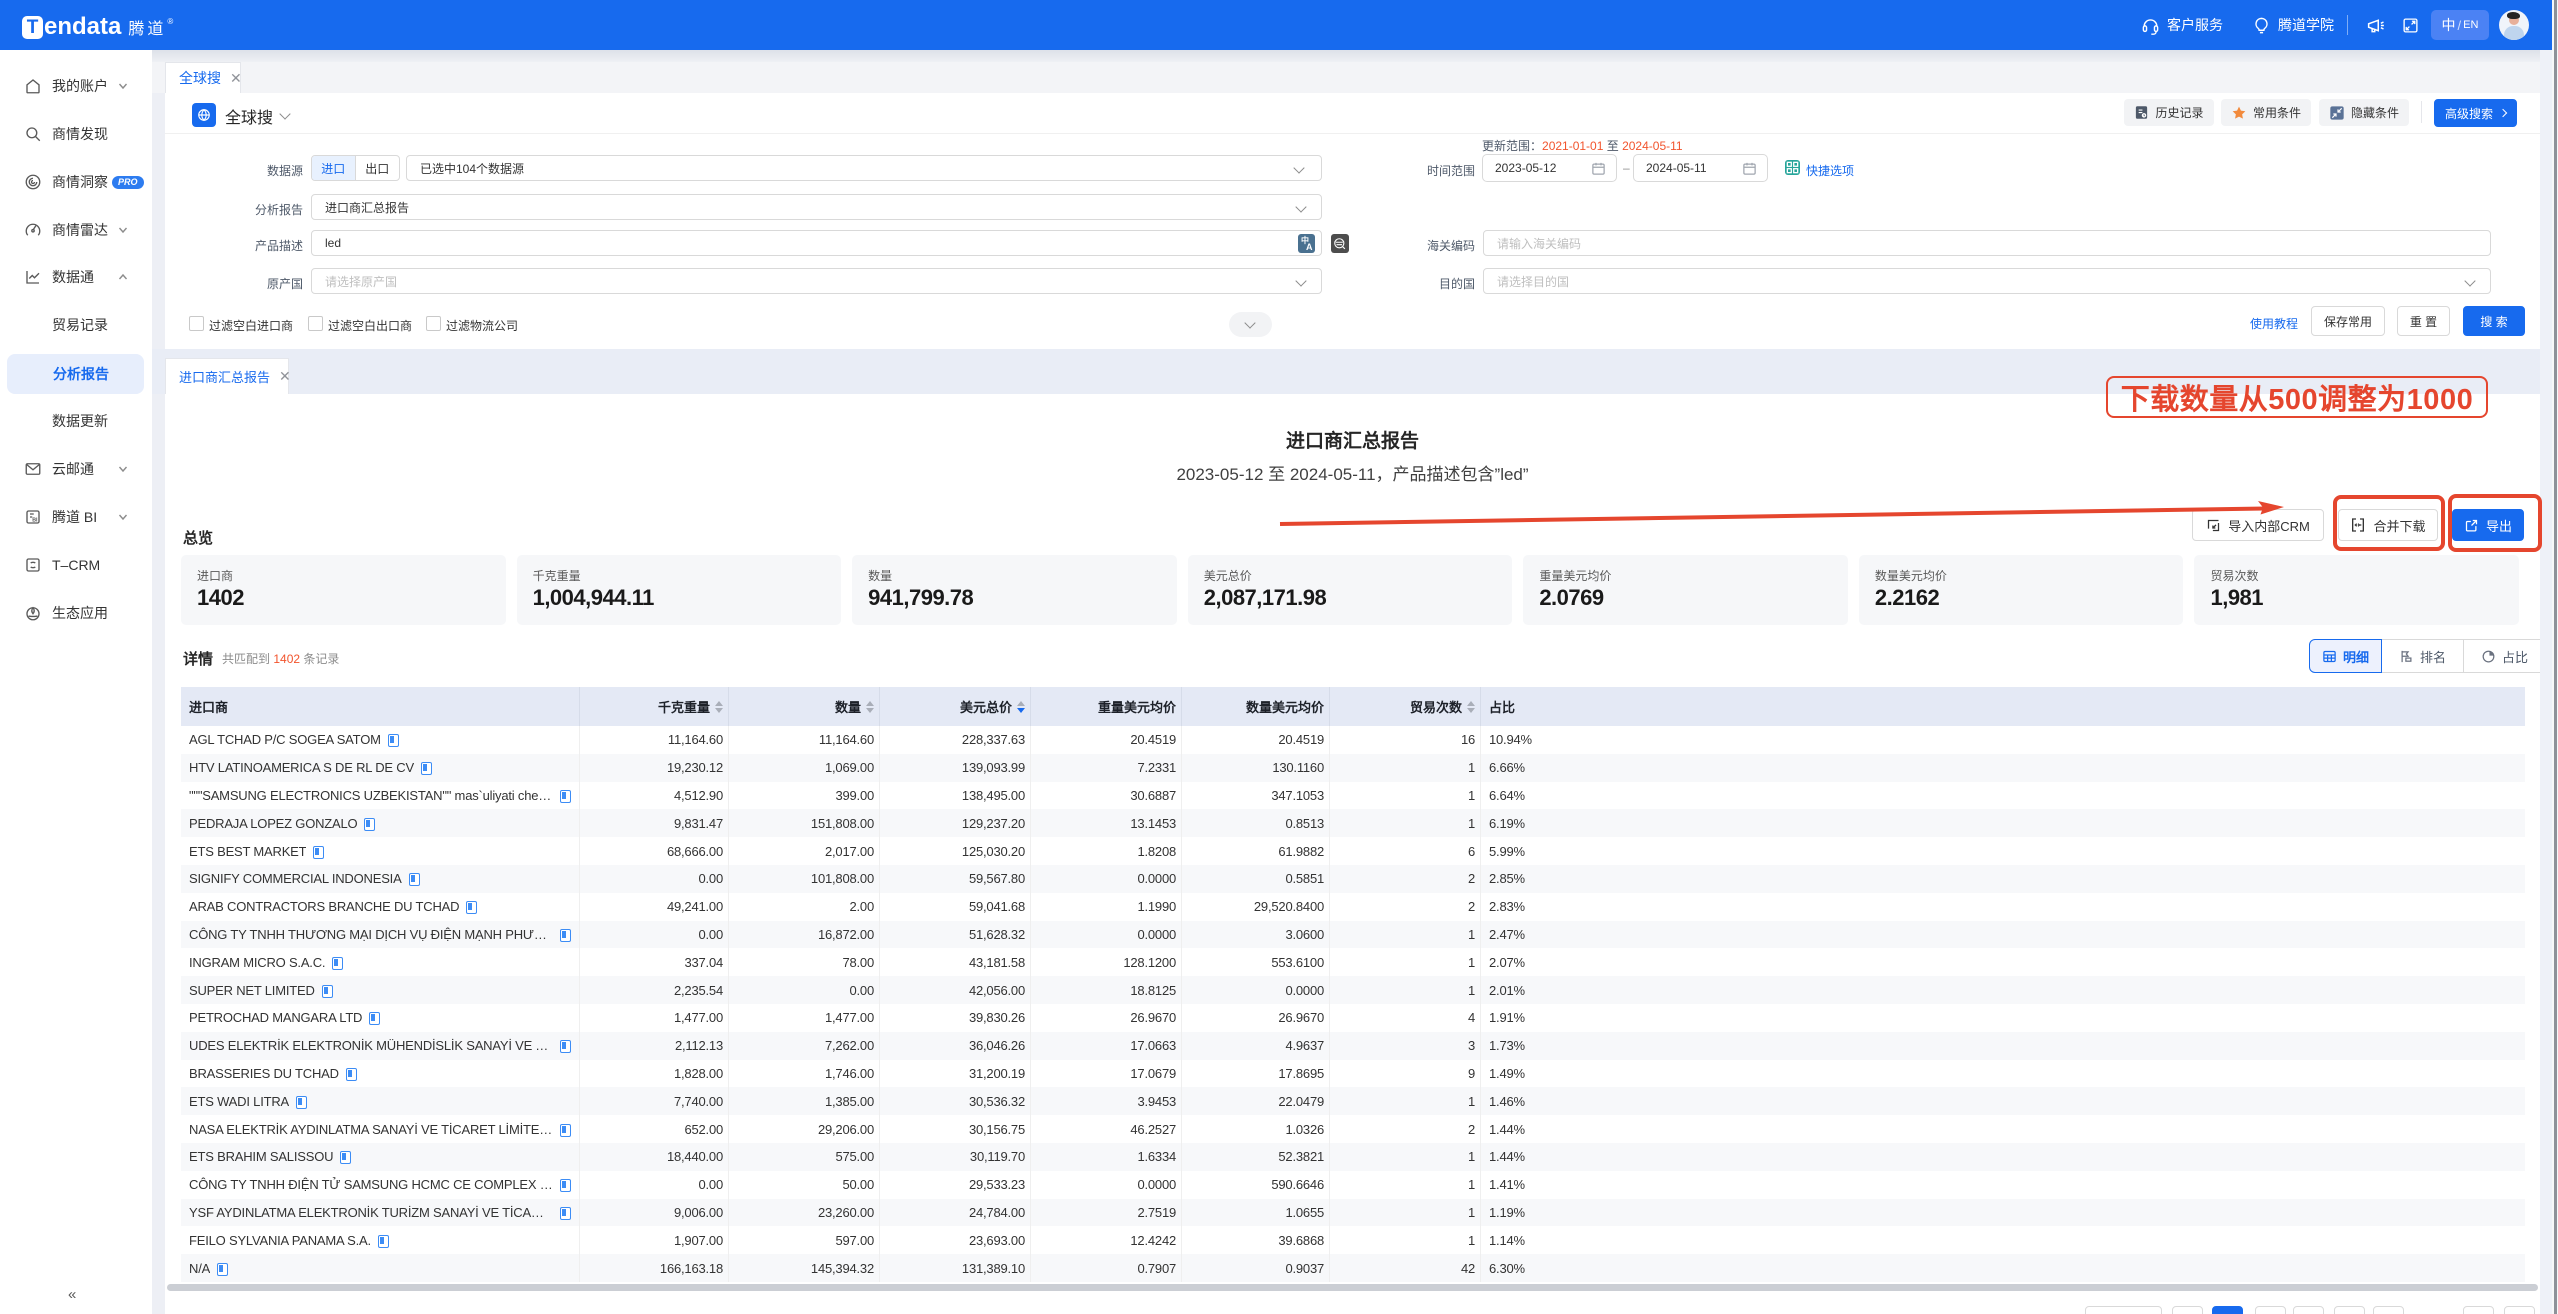 Image resolution: width=2558 pixels, height=1314 pixels. Describe the element at coordinates (1309, 247) in the screenshot. I see `svg-text: A` at that location.